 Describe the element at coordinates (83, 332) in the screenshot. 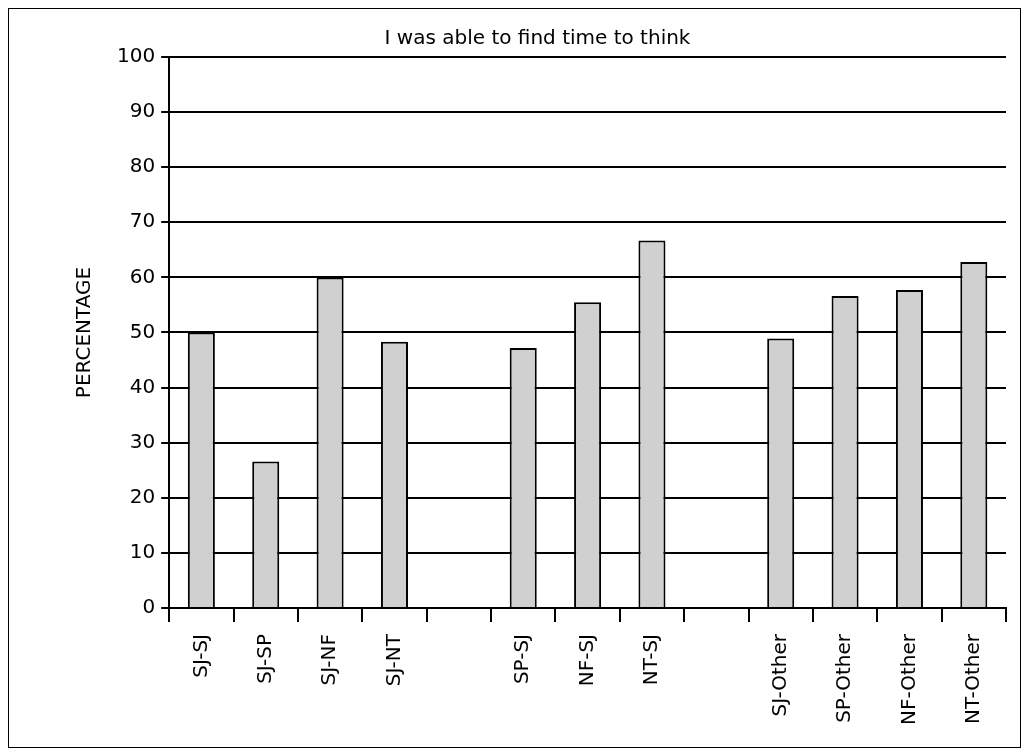

I see `y-axis-title: PERCENTAGE` at that location.